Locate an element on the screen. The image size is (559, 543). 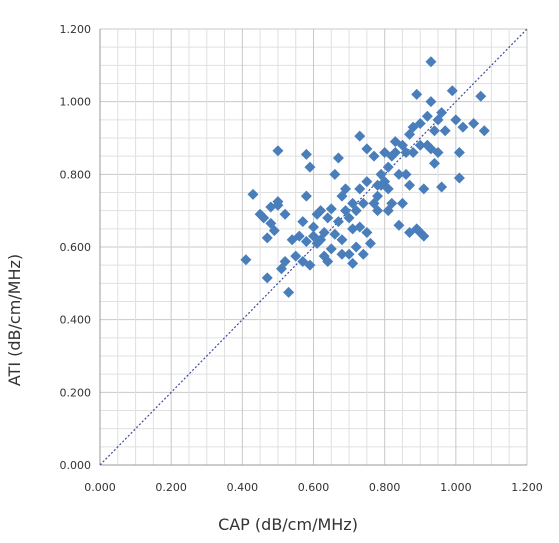
x-tick-label: 1.200 is located at coordinates (527, 487).